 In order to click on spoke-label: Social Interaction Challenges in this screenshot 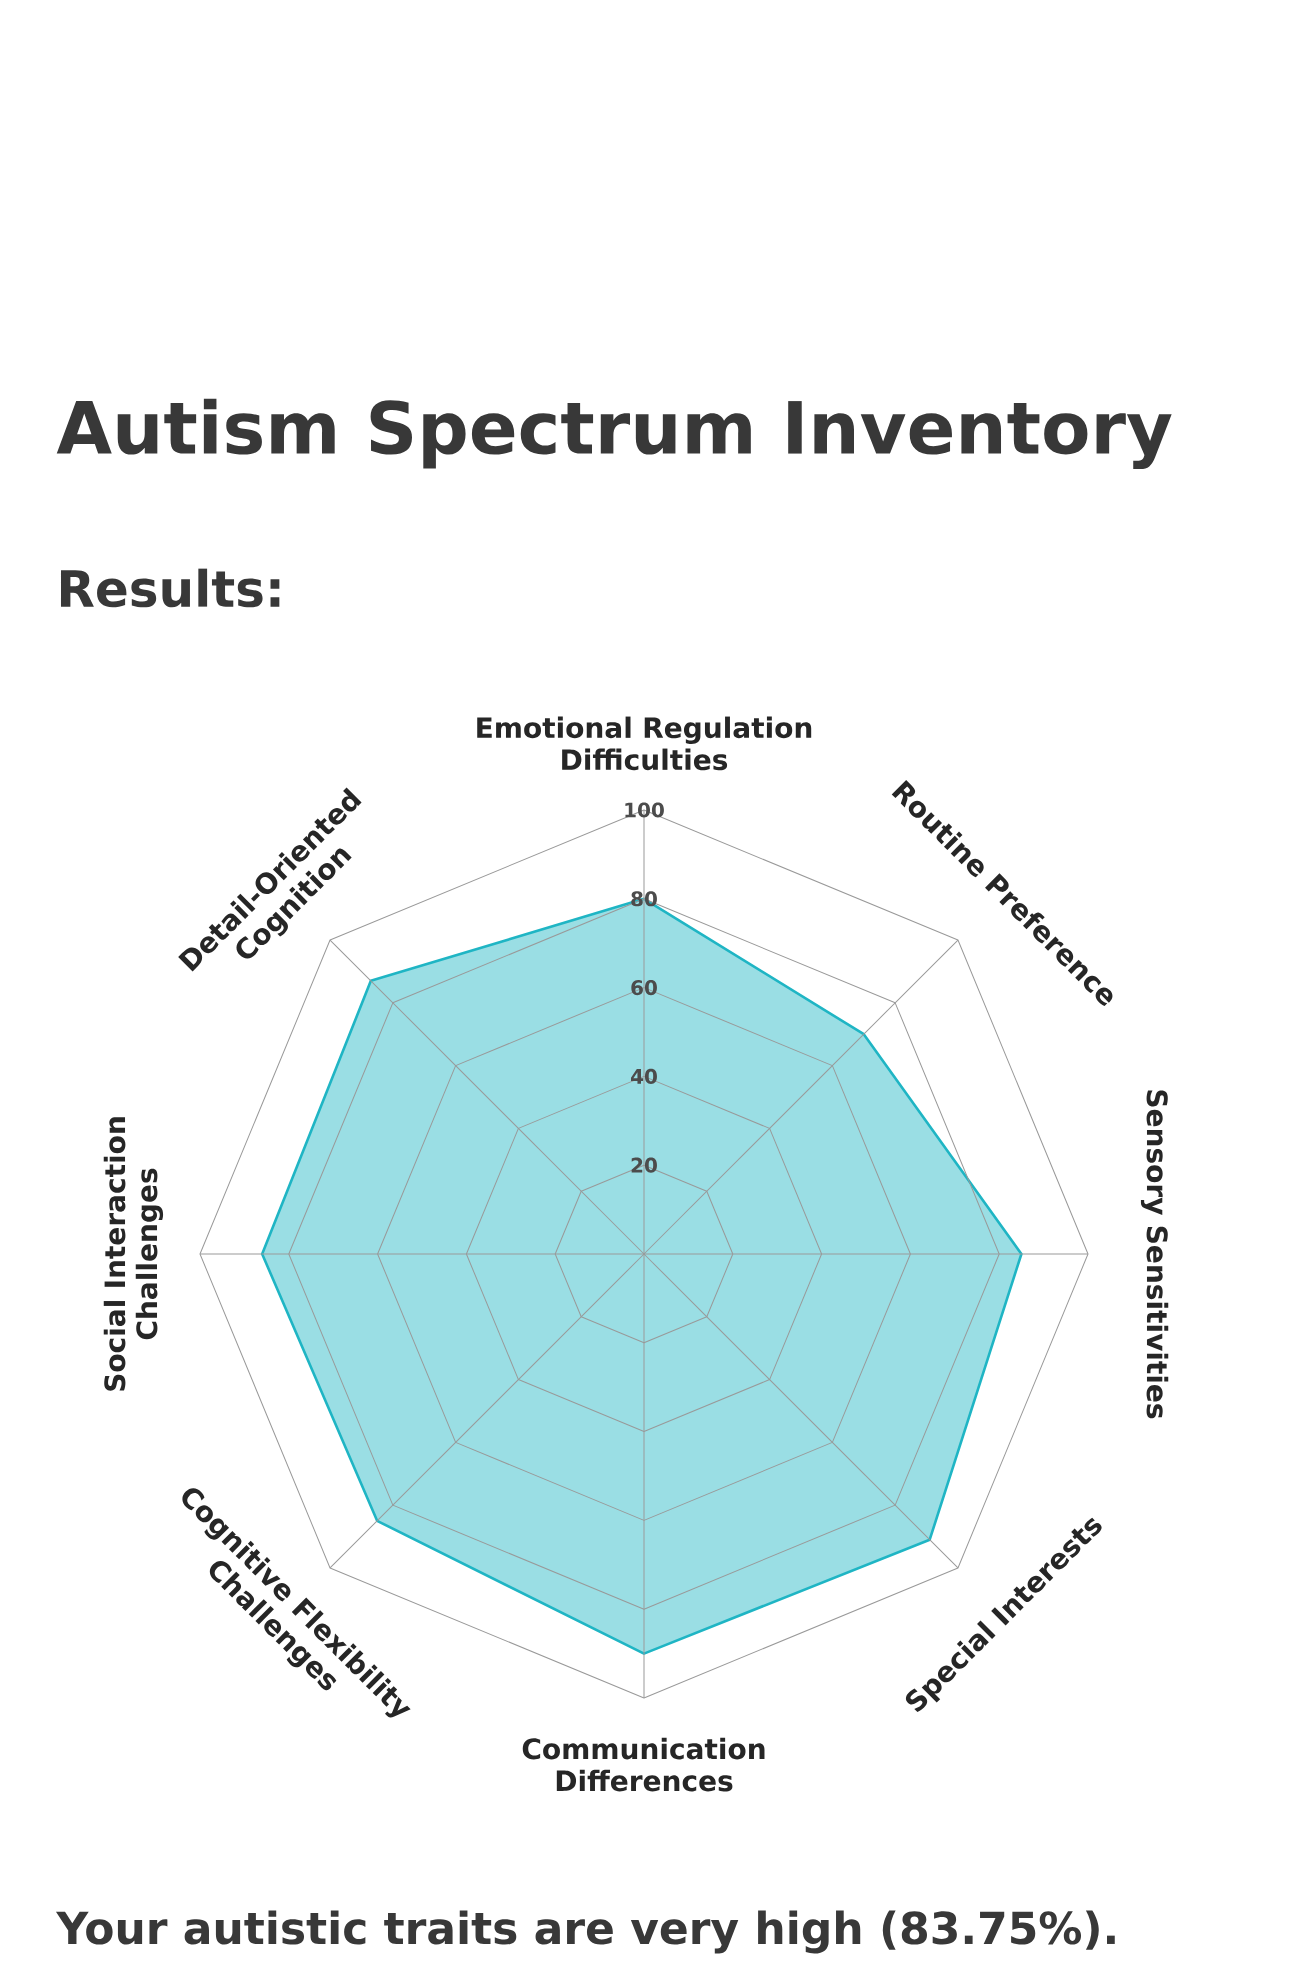, I will do `click(133, 1254)`.